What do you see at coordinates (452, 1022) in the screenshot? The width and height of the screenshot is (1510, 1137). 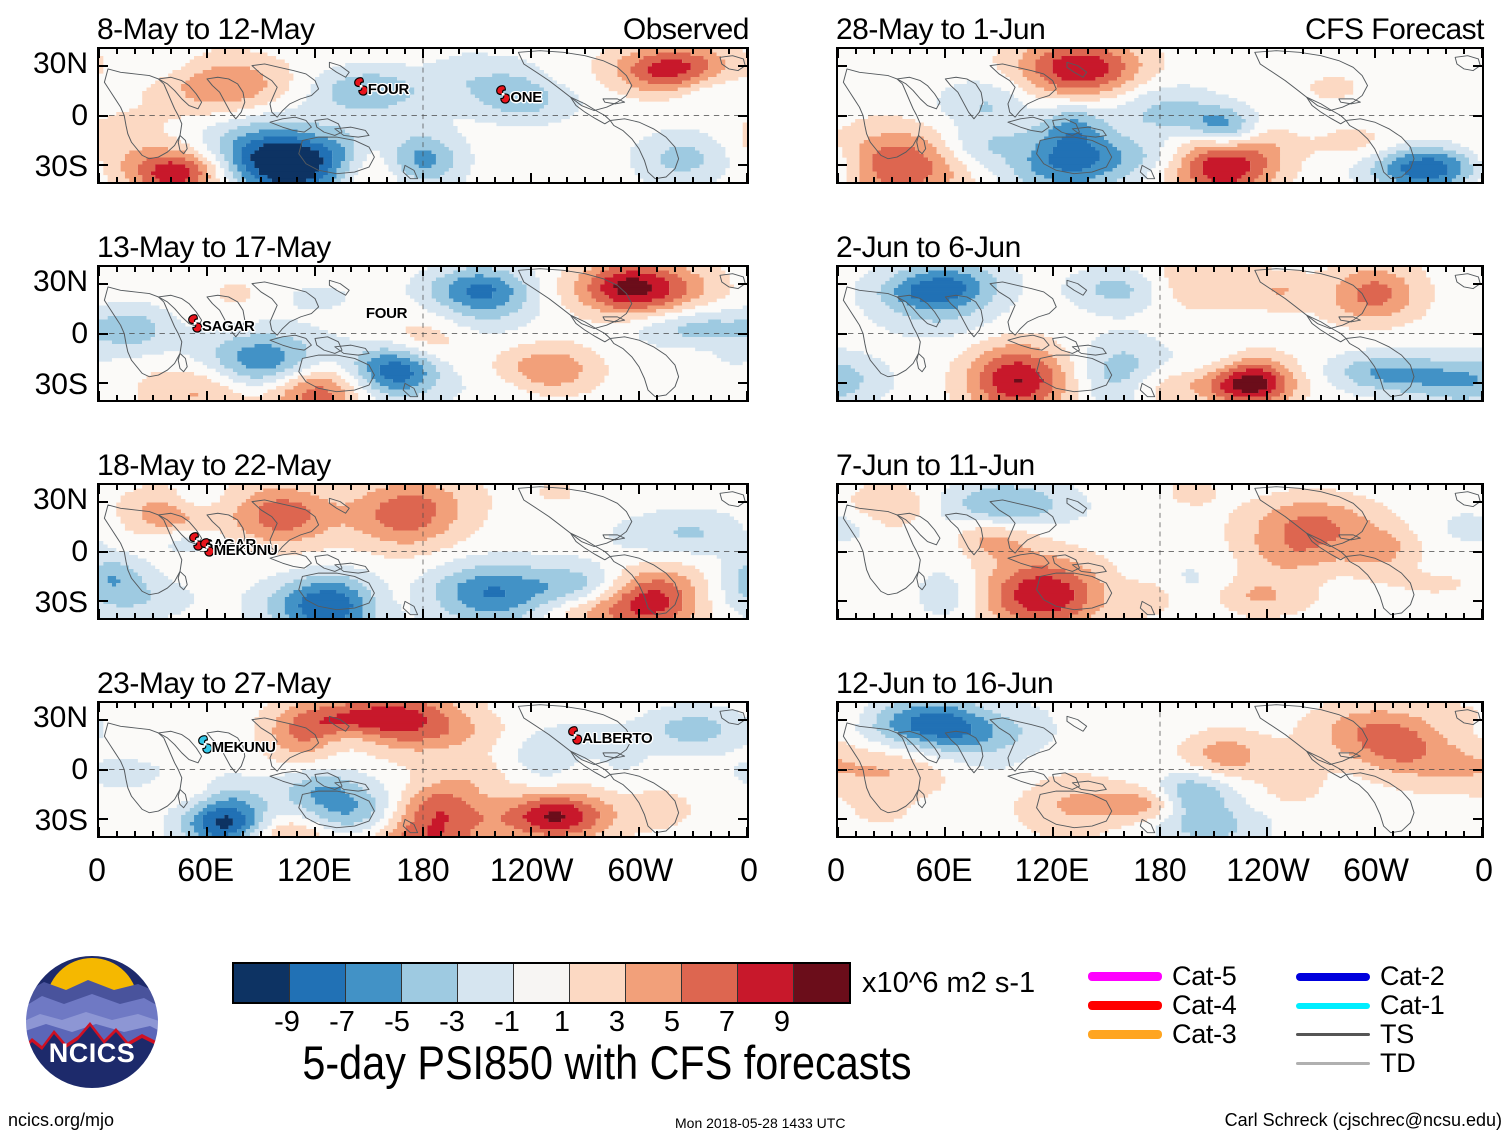 I see `colorbar-tick-label: -3` at bounding box center [452, 1022].